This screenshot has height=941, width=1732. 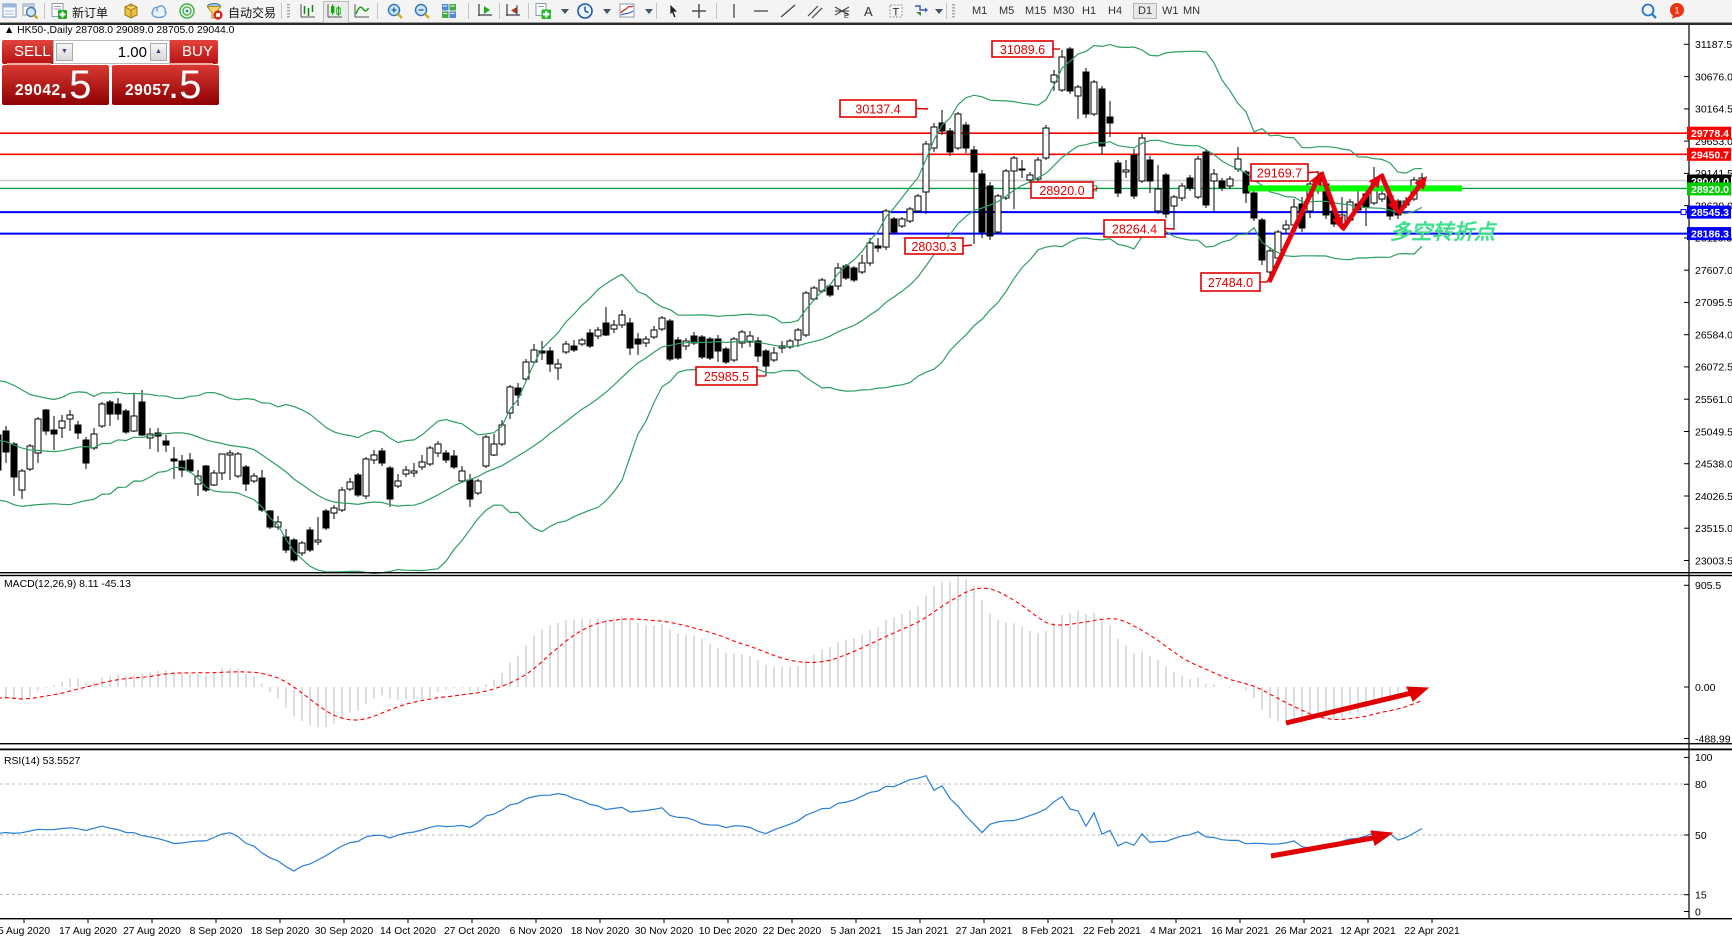 What do you see at coordinates (896, 13) in the screenshot?
I see `svg-text: T` at bounding box center [896, 13].